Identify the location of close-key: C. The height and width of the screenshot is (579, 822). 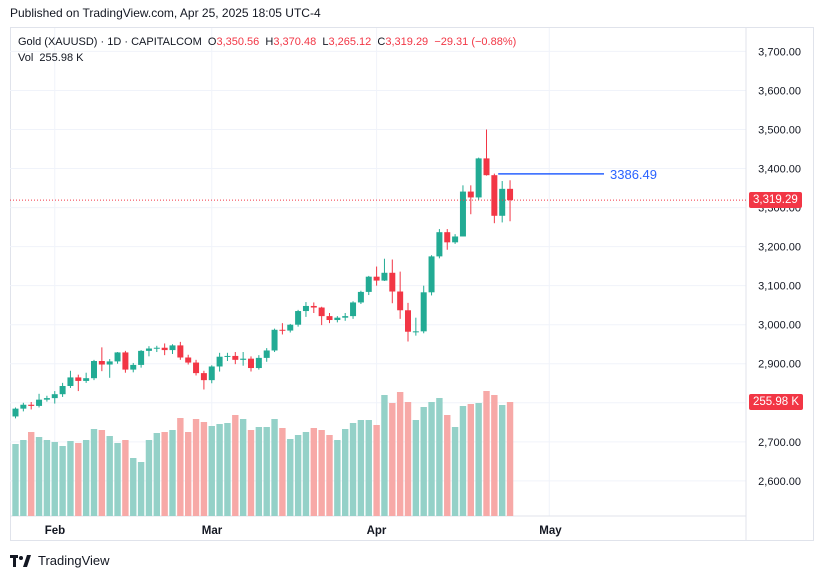
(381, 42).